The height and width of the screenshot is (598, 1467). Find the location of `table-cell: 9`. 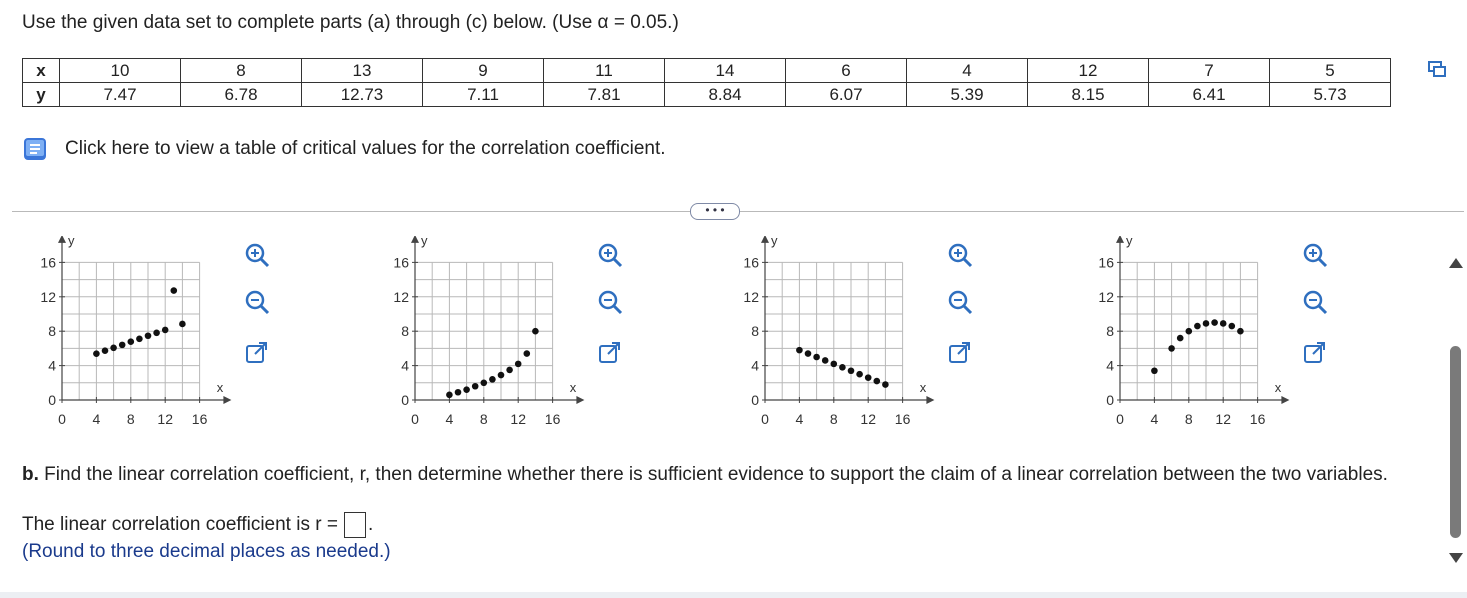

table-cell: 9 is located at coordinates (483, 70).